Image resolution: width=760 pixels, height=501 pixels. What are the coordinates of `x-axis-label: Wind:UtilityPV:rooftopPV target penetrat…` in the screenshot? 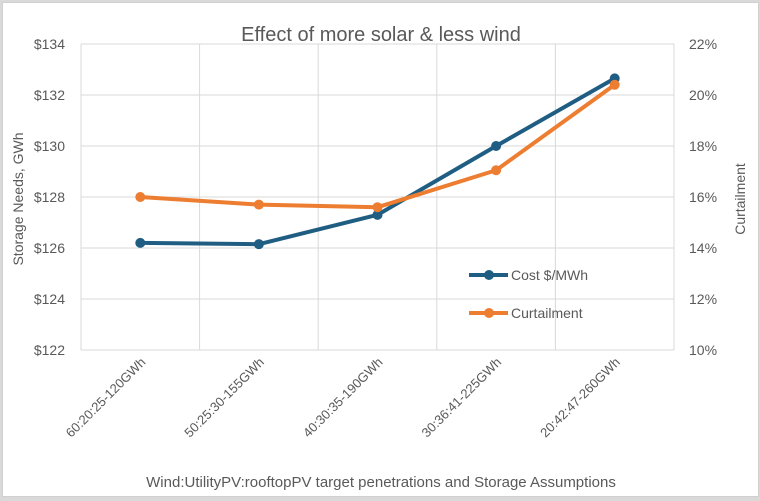 It's located at (381, 482).